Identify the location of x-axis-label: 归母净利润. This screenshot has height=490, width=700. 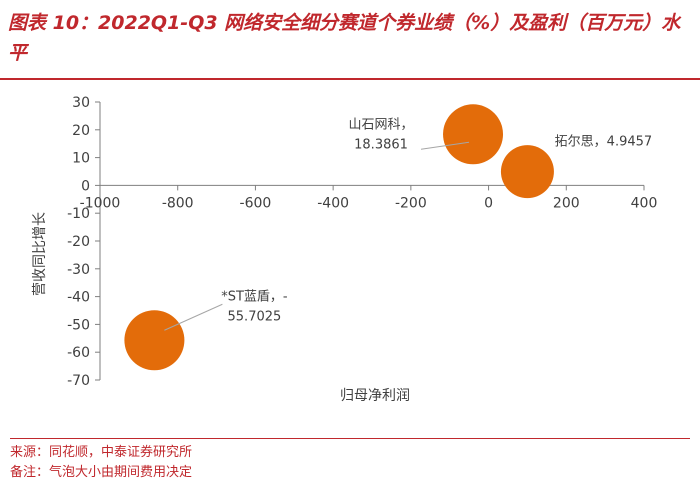
(375, 395).